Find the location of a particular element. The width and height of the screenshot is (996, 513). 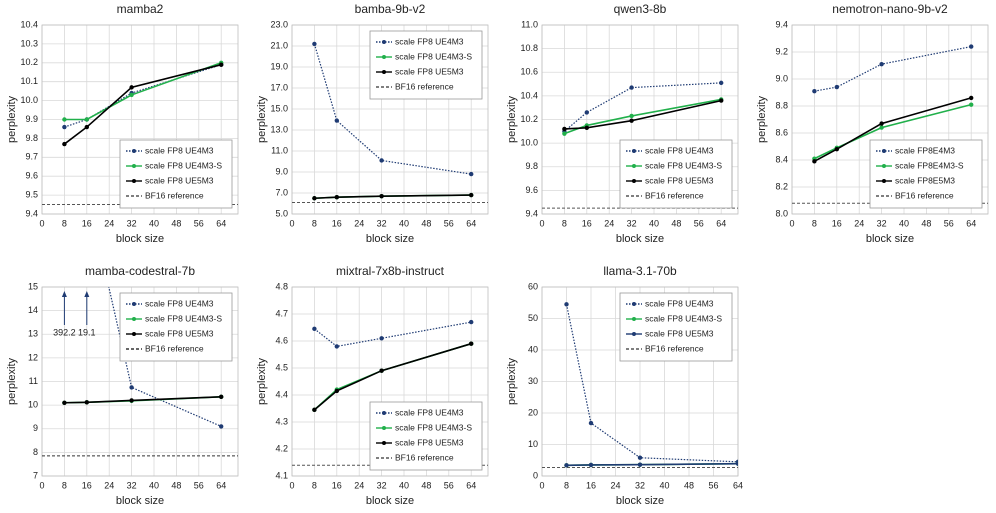

x-tick-label: 8 is located at coordinates (64, 223).